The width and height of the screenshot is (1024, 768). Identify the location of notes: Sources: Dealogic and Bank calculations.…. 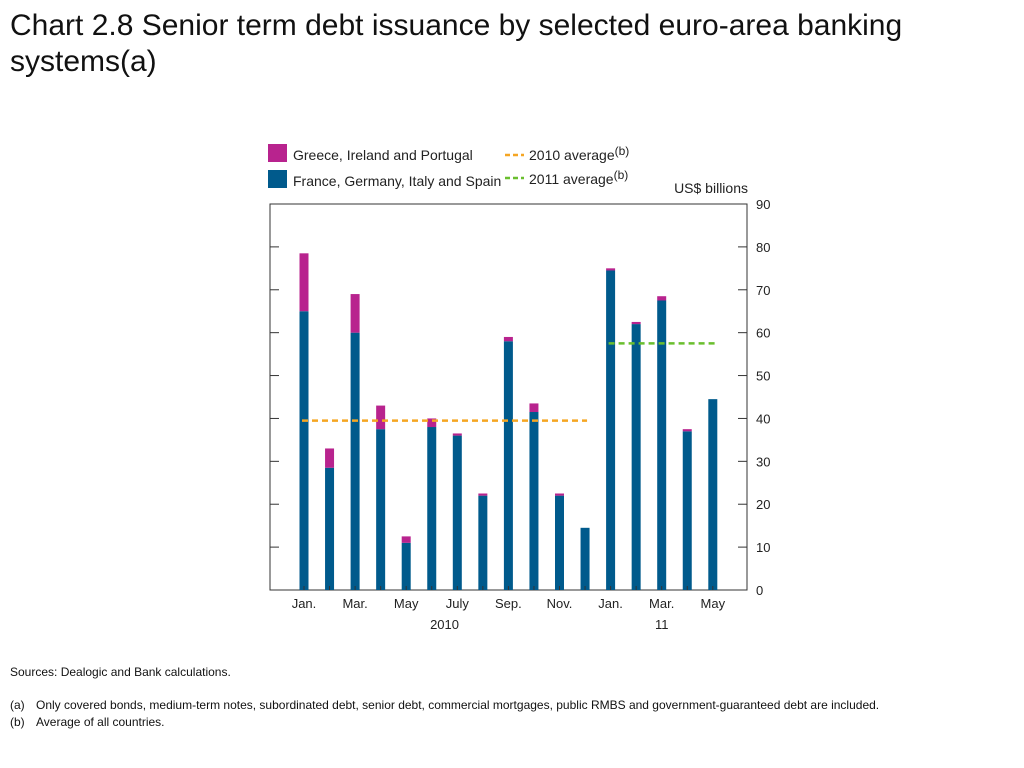
(505, 698).